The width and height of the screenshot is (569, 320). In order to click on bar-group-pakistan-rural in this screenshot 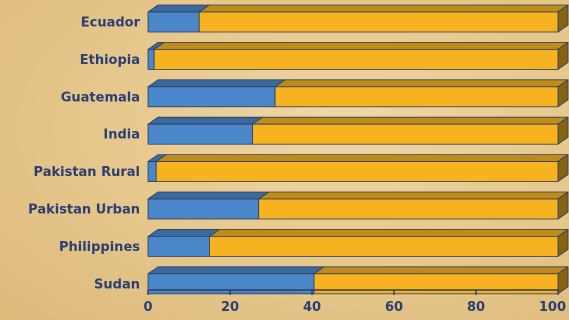, I will do `click(358, 168)`.